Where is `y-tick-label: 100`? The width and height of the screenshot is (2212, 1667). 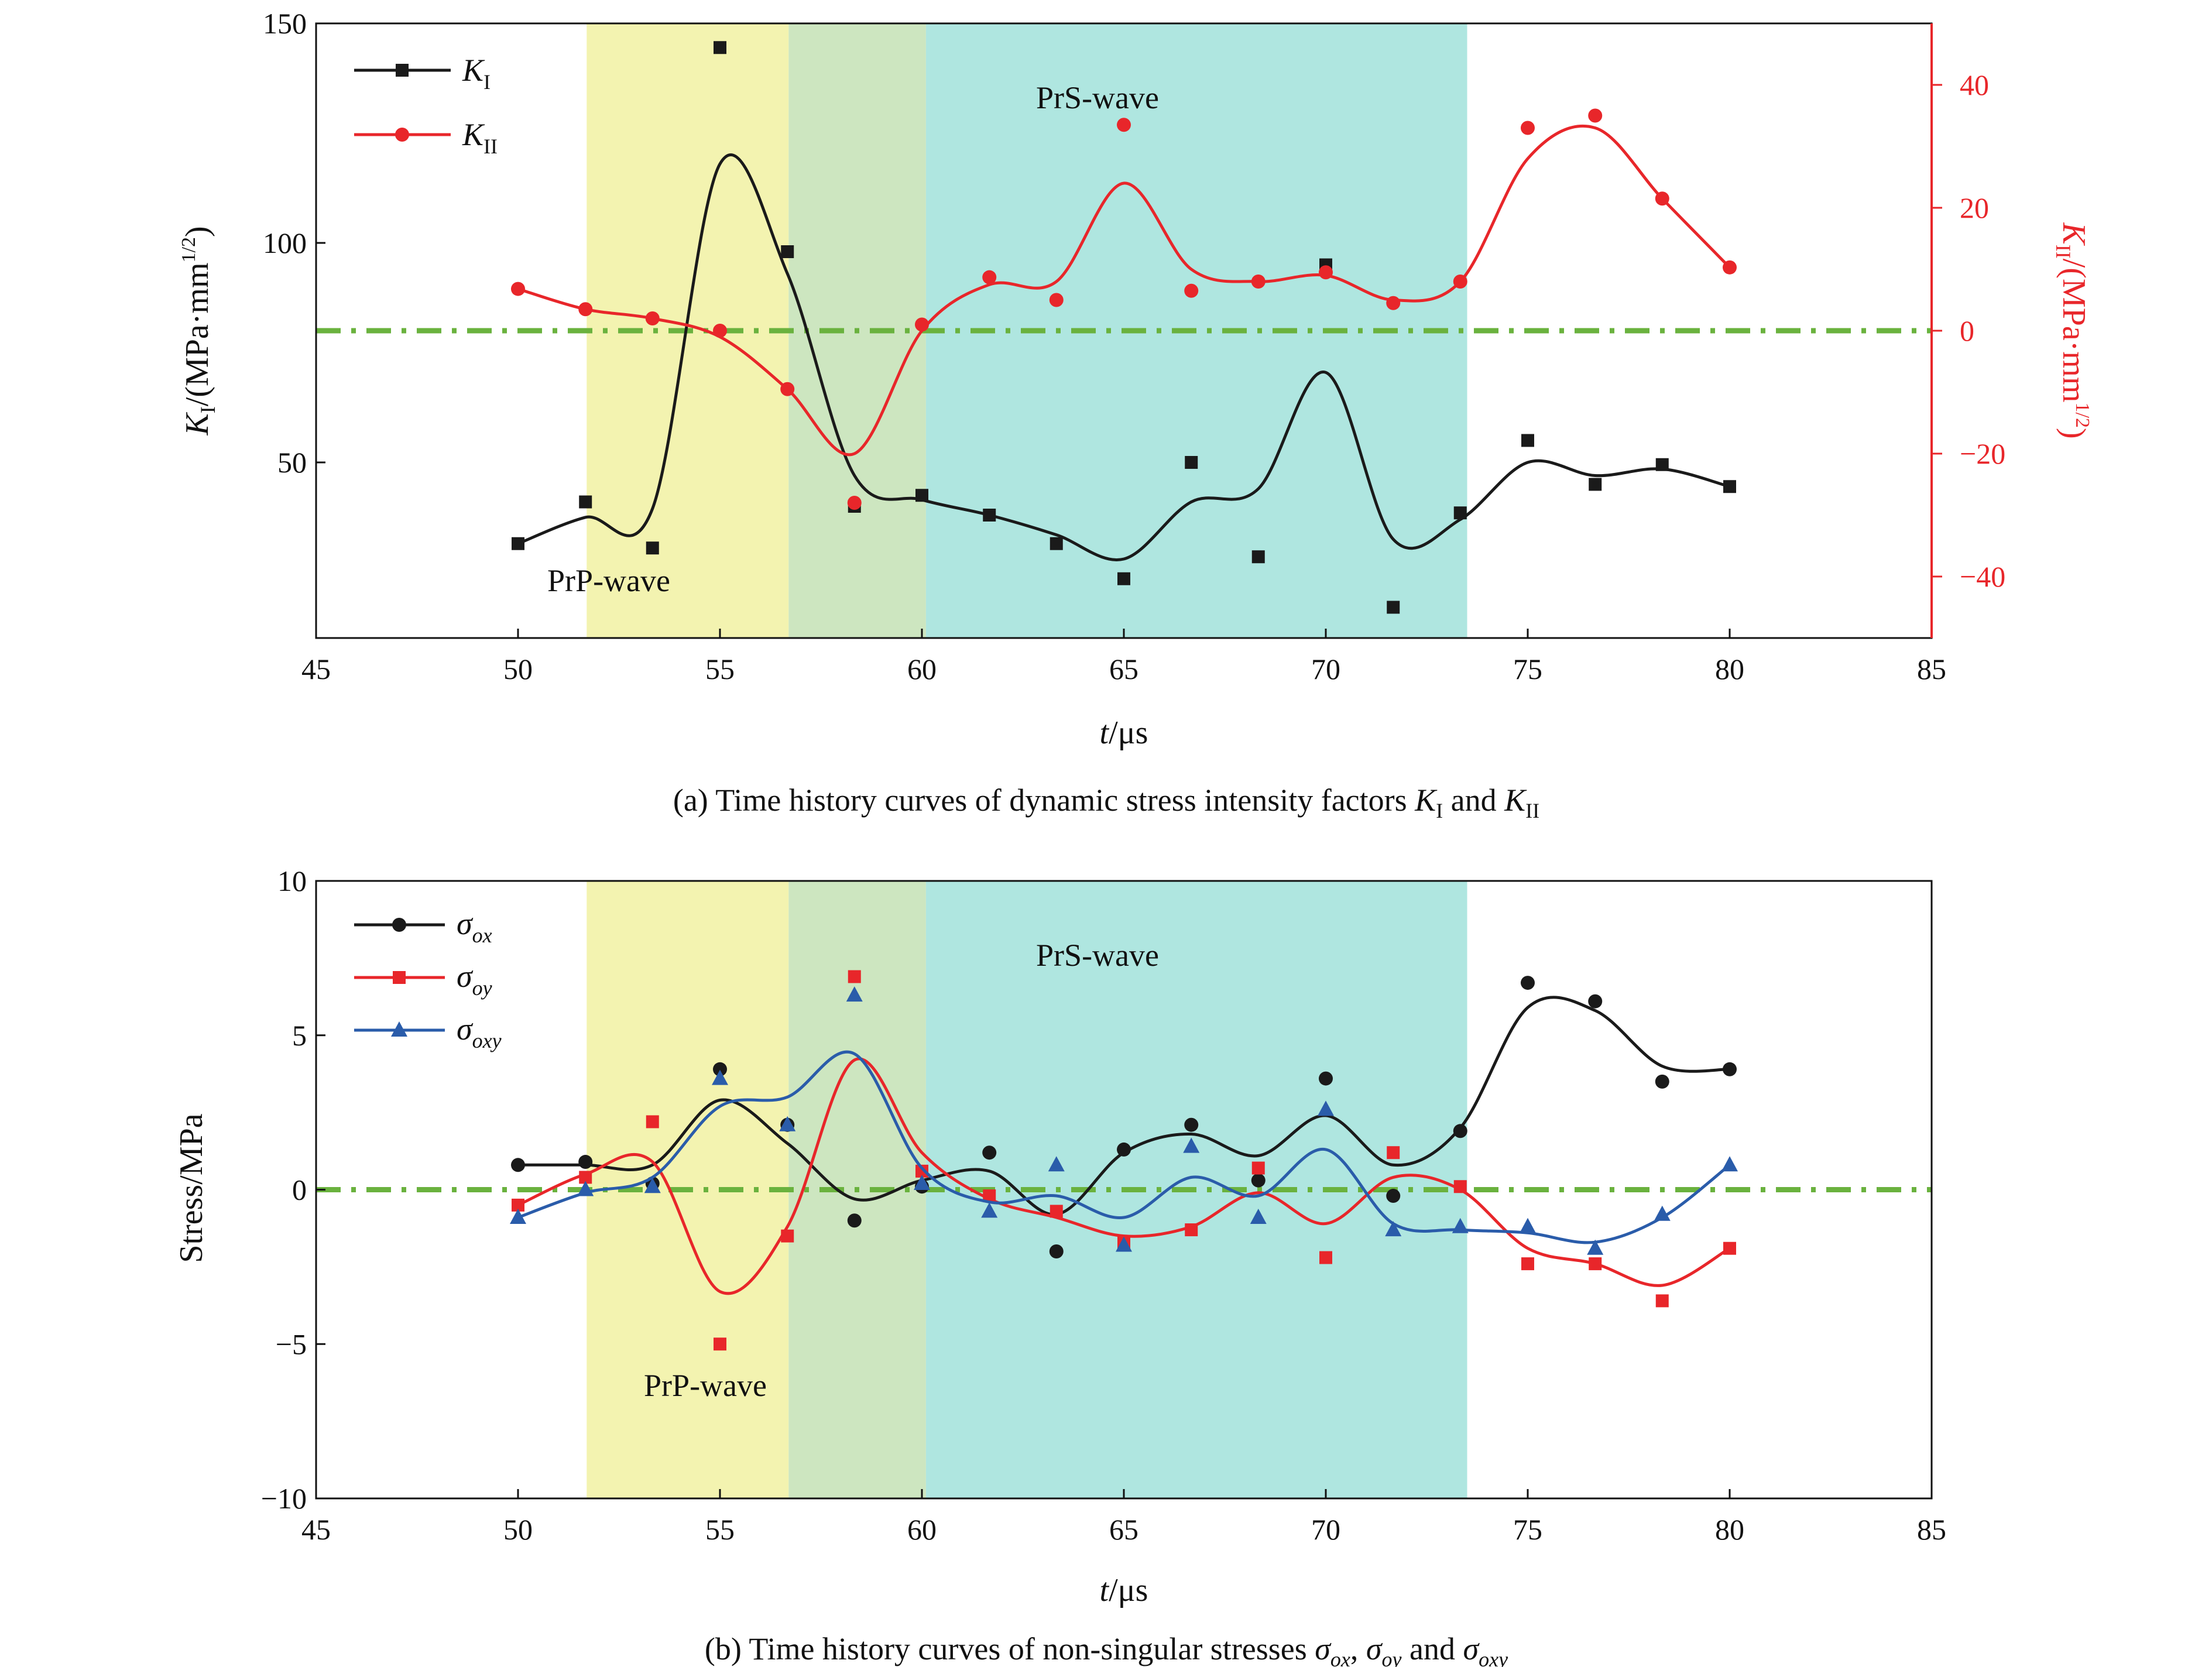 y-tick-label: 100 is located at coordinates (285, 243).